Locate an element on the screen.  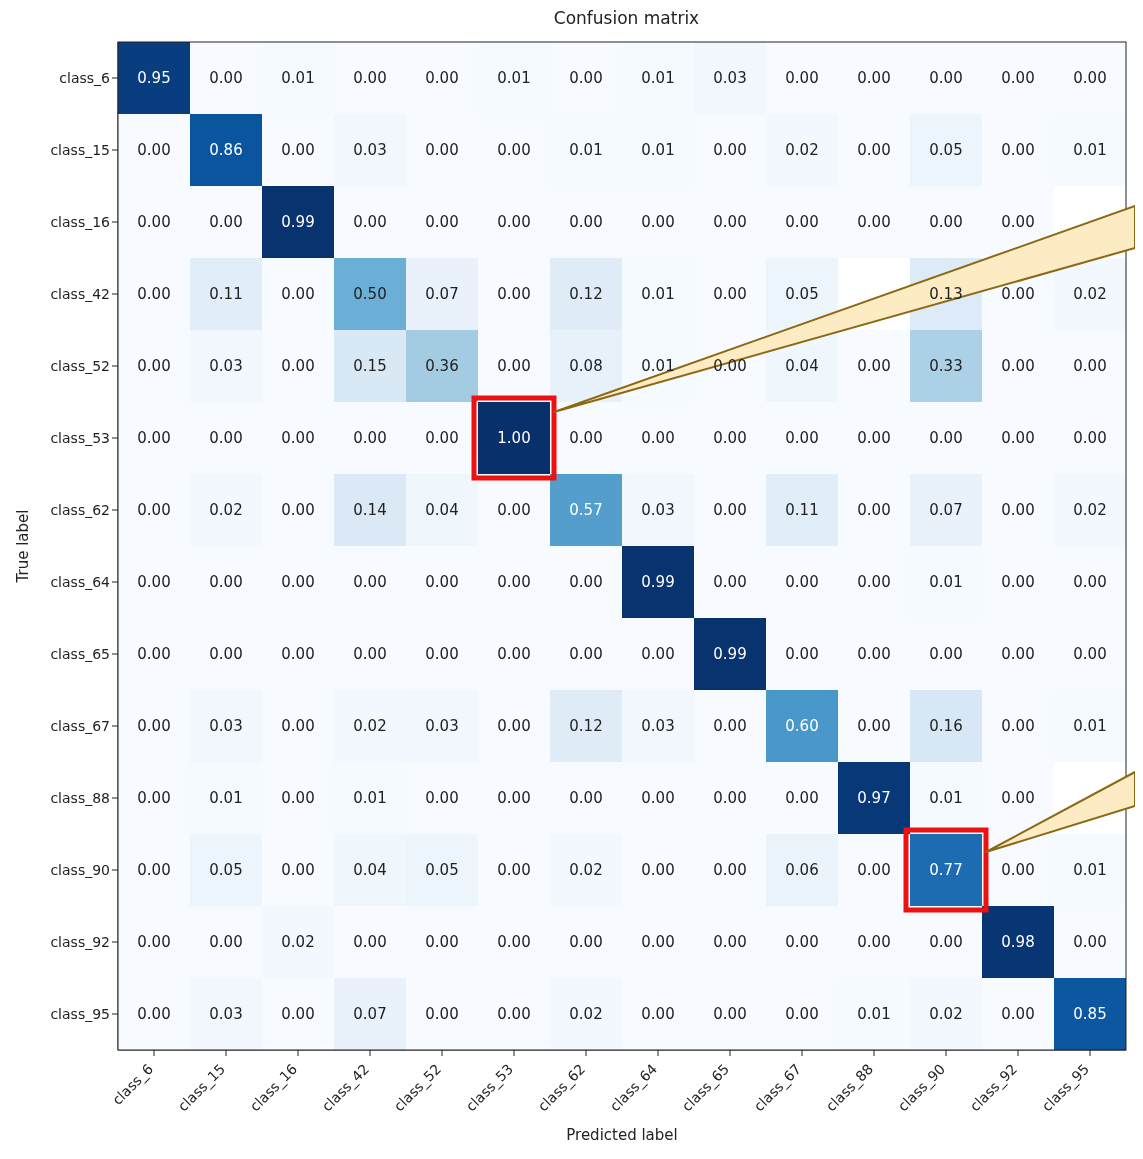
data-label: 0.08 is located at coordinates (586, 366).